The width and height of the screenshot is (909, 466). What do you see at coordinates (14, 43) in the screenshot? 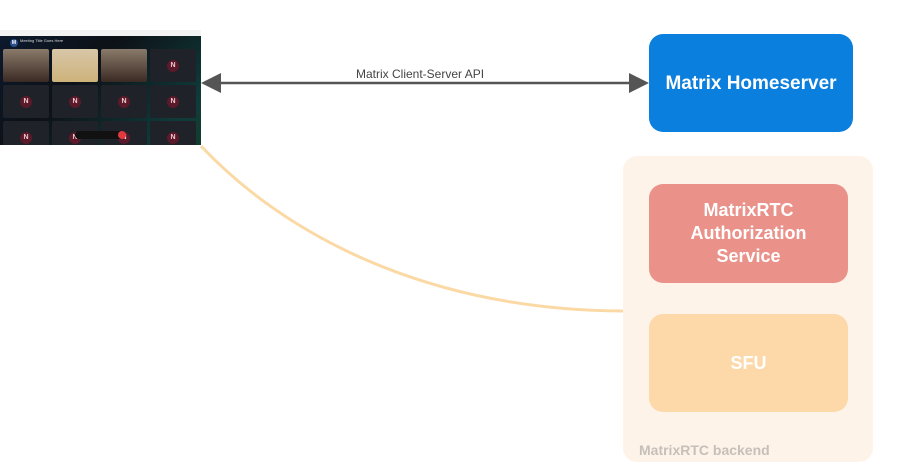
I see `room-avatar: M` at bounding box center [14, 43].